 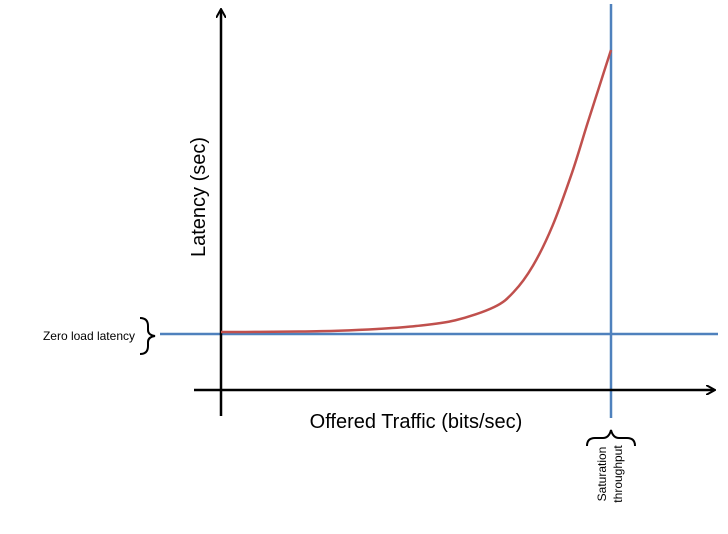 What do you see at coordinates (618, 474) in the screenshot?
I see `saturation-label-line2: throughput` at bounding box center [618, 474].